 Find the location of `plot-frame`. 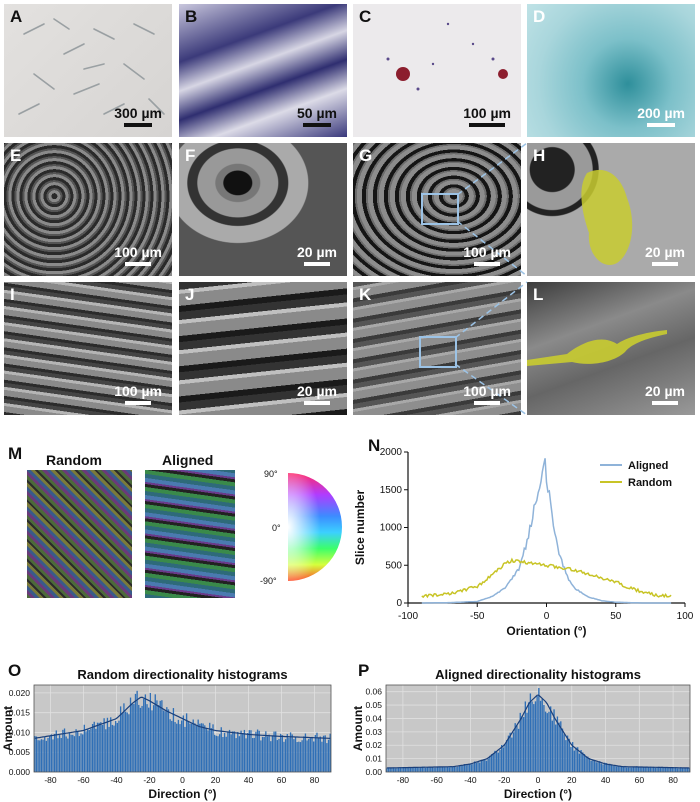

plot-frame is located at coordinates (182, 728).